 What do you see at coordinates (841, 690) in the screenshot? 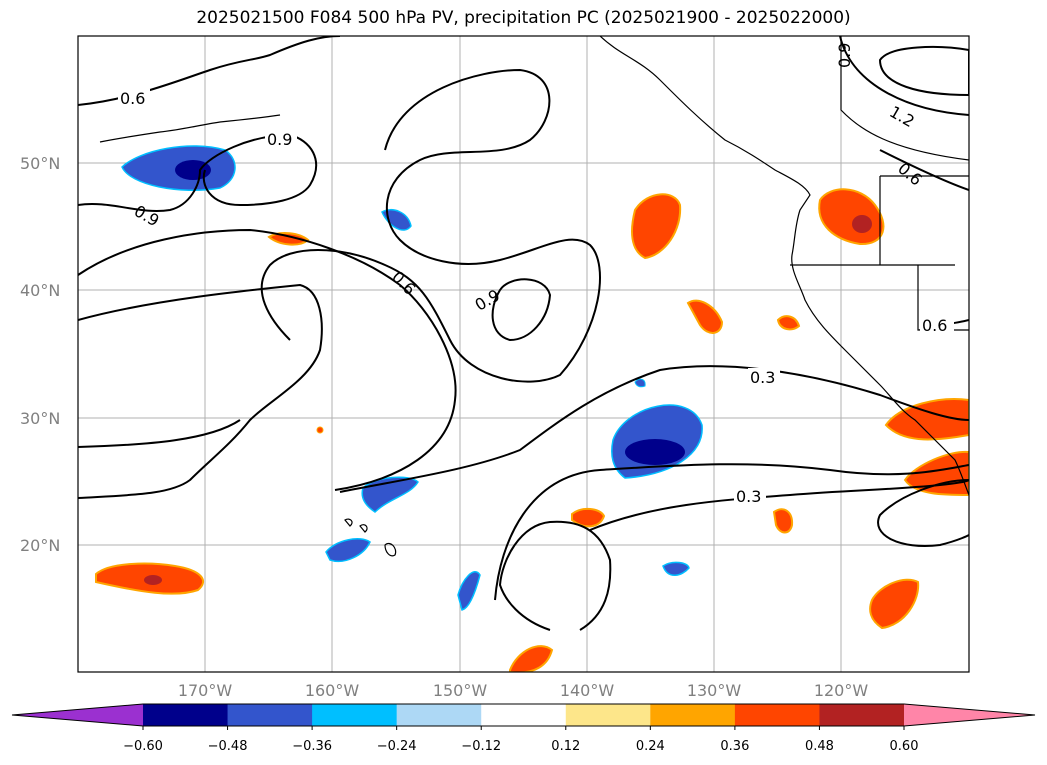
I see `lon-label-120w: 120°W` at bounding box center [841, 690].